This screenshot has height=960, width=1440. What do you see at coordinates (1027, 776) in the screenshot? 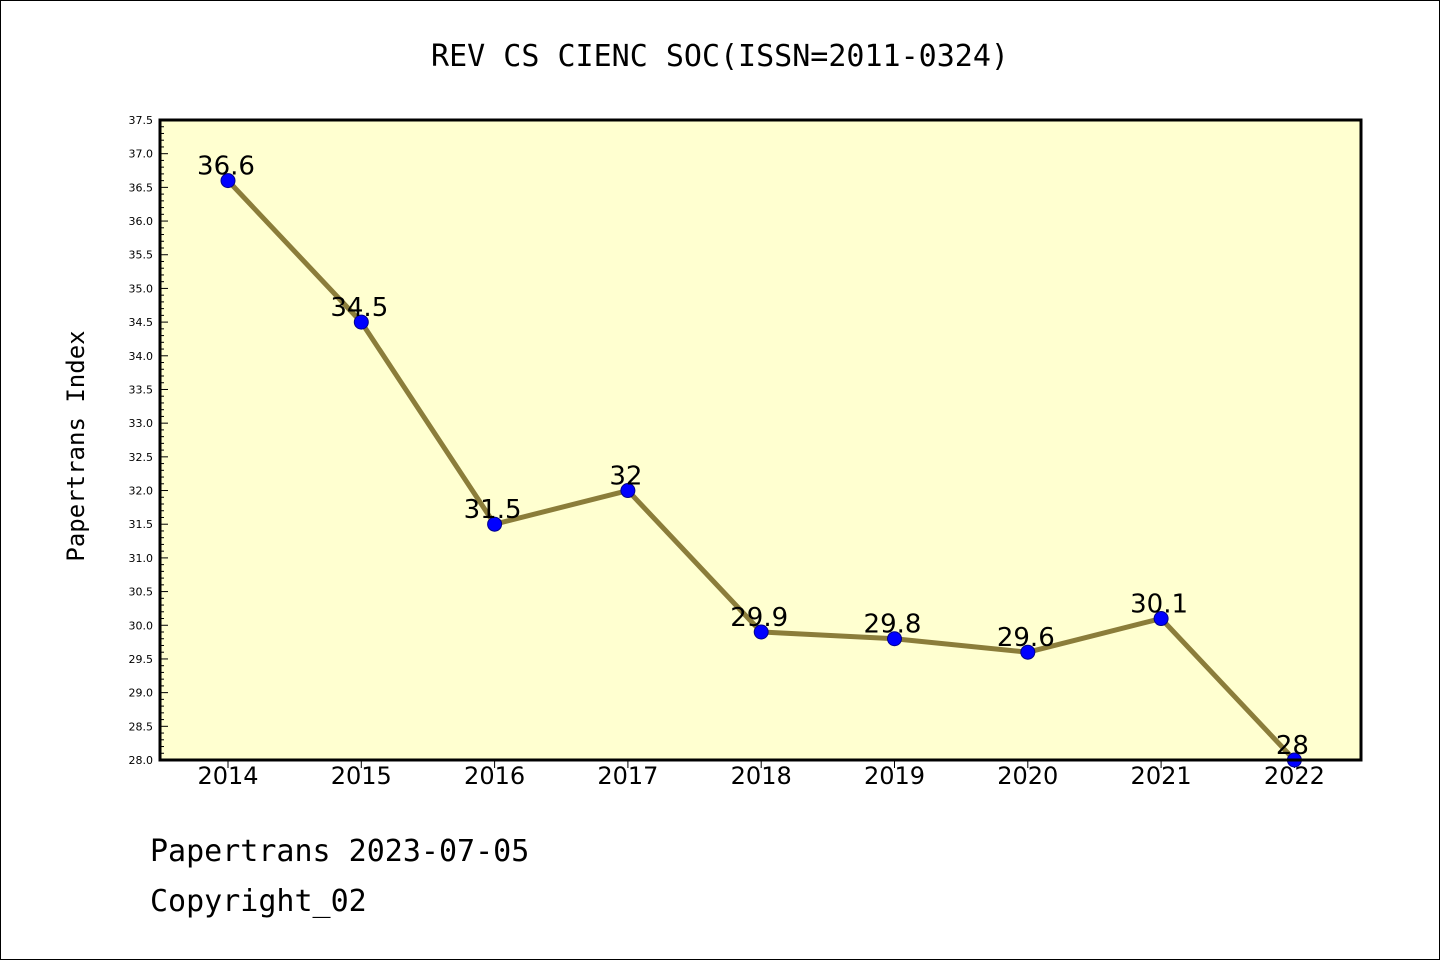
I see `x-tick-label: 2020` at bounding box center [1027, 776].